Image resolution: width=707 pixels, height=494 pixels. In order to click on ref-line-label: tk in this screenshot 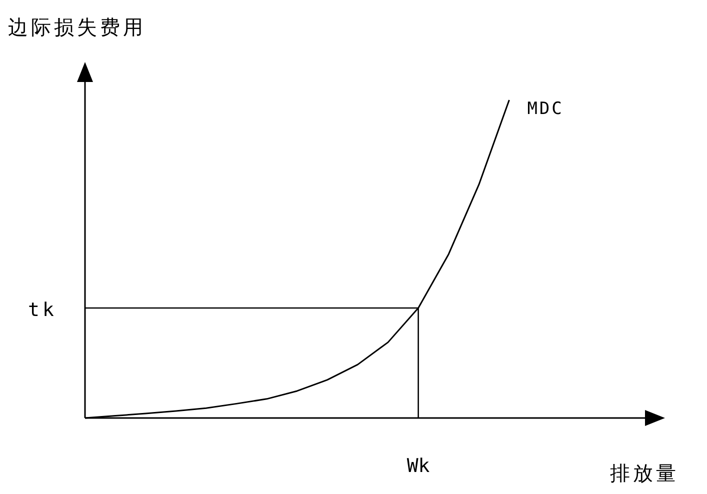, I will do `click(42, 309)`.